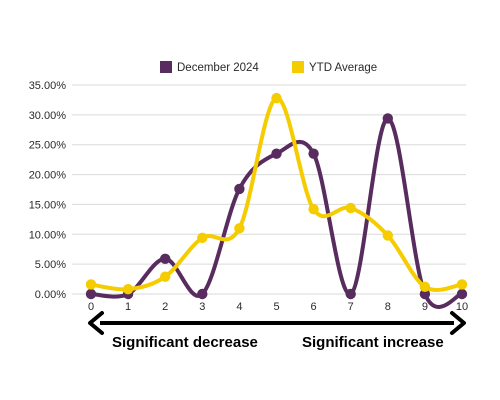 The height and width of the screenshot is (400, 500). What do you see at coordinates (268, 67) in the screenshot?
I see `legend: December 2024 YTD Average` at bounding box center [268, 67].